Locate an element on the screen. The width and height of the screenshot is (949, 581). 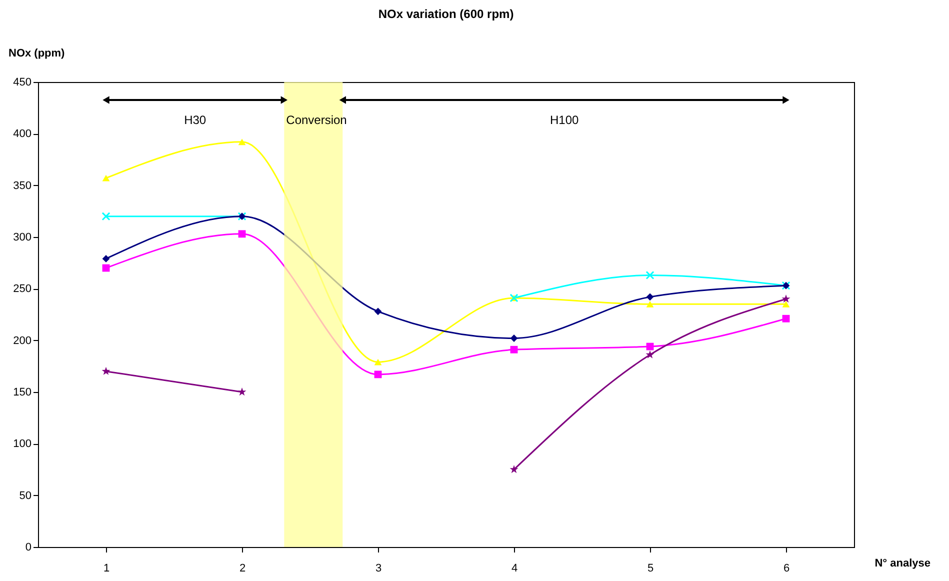
y-tick-label: 50 is located at coordinates (25, 496).